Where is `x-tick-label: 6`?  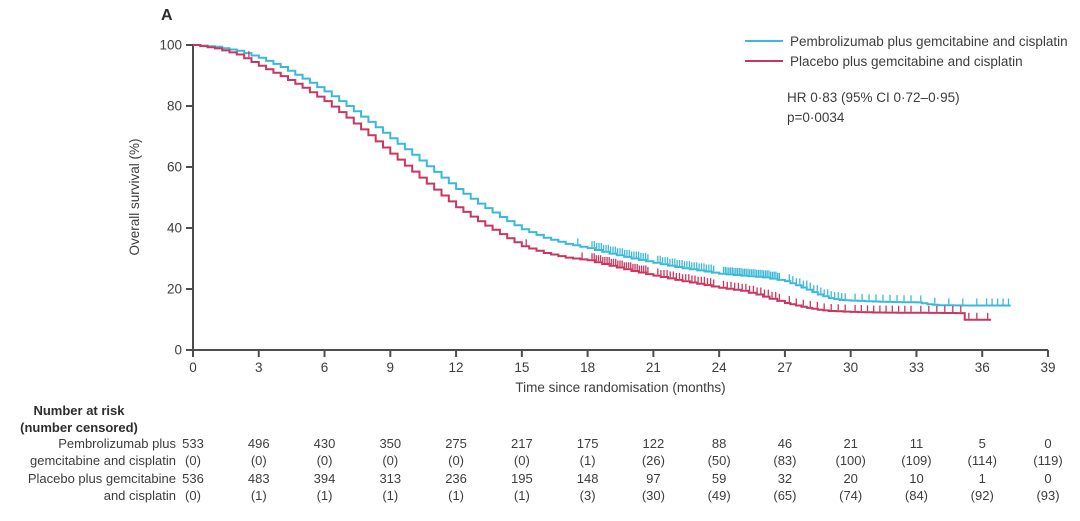
x-tick-label: 6 is located at coordinates (325, 367).